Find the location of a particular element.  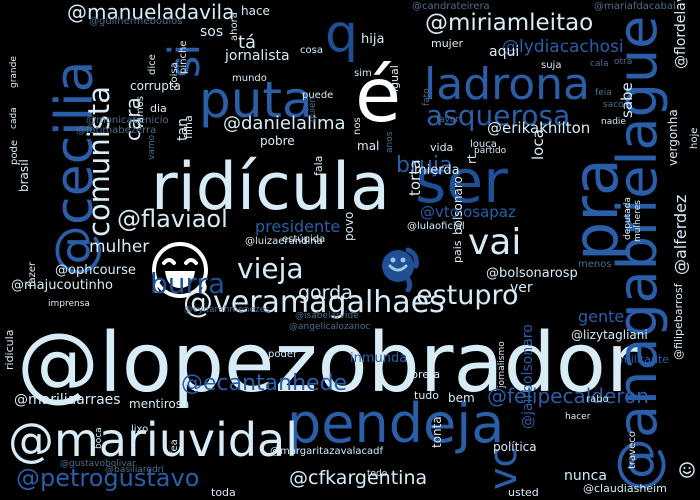

cloud-word: ladrona is located at coordinates (507, 84).